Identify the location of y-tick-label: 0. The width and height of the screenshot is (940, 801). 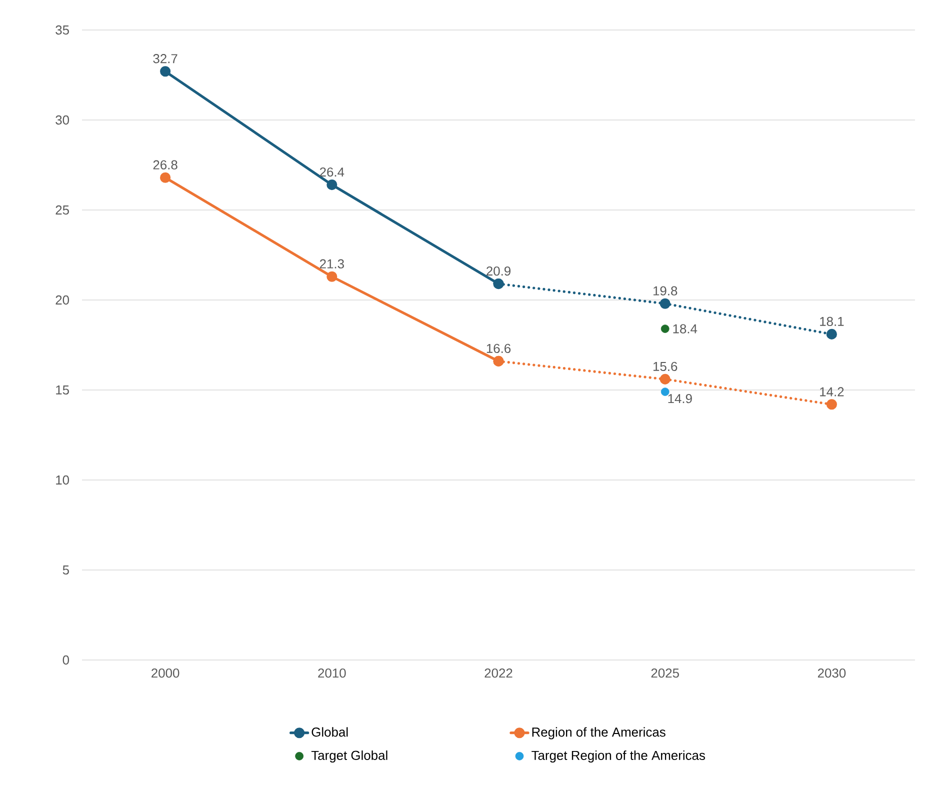
(66, 660).